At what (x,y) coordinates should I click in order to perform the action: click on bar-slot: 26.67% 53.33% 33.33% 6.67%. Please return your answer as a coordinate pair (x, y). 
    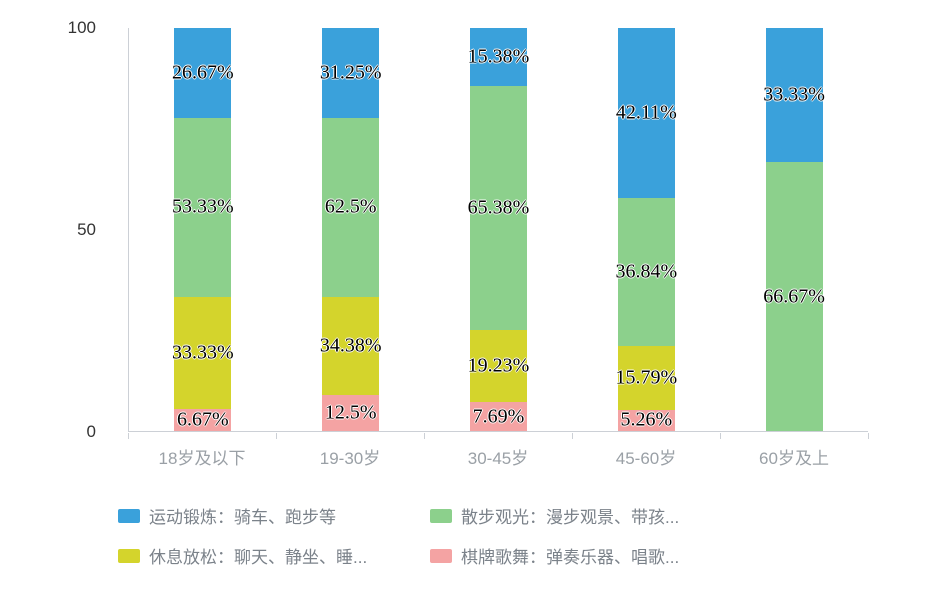
    Looking at the image, I should click on (203, 229).